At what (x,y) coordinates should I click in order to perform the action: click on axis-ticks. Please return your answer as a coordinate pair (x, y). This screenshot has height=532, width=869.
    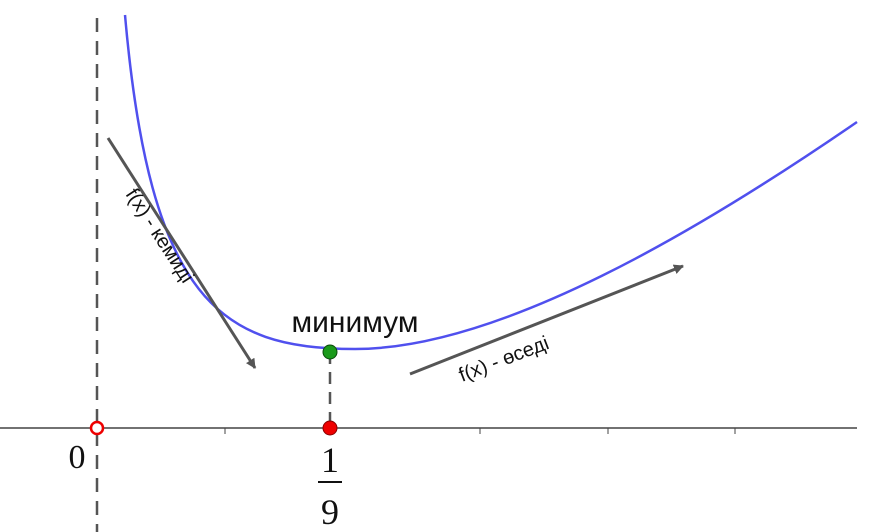
    Looking at the image, I should click on (480, 431).